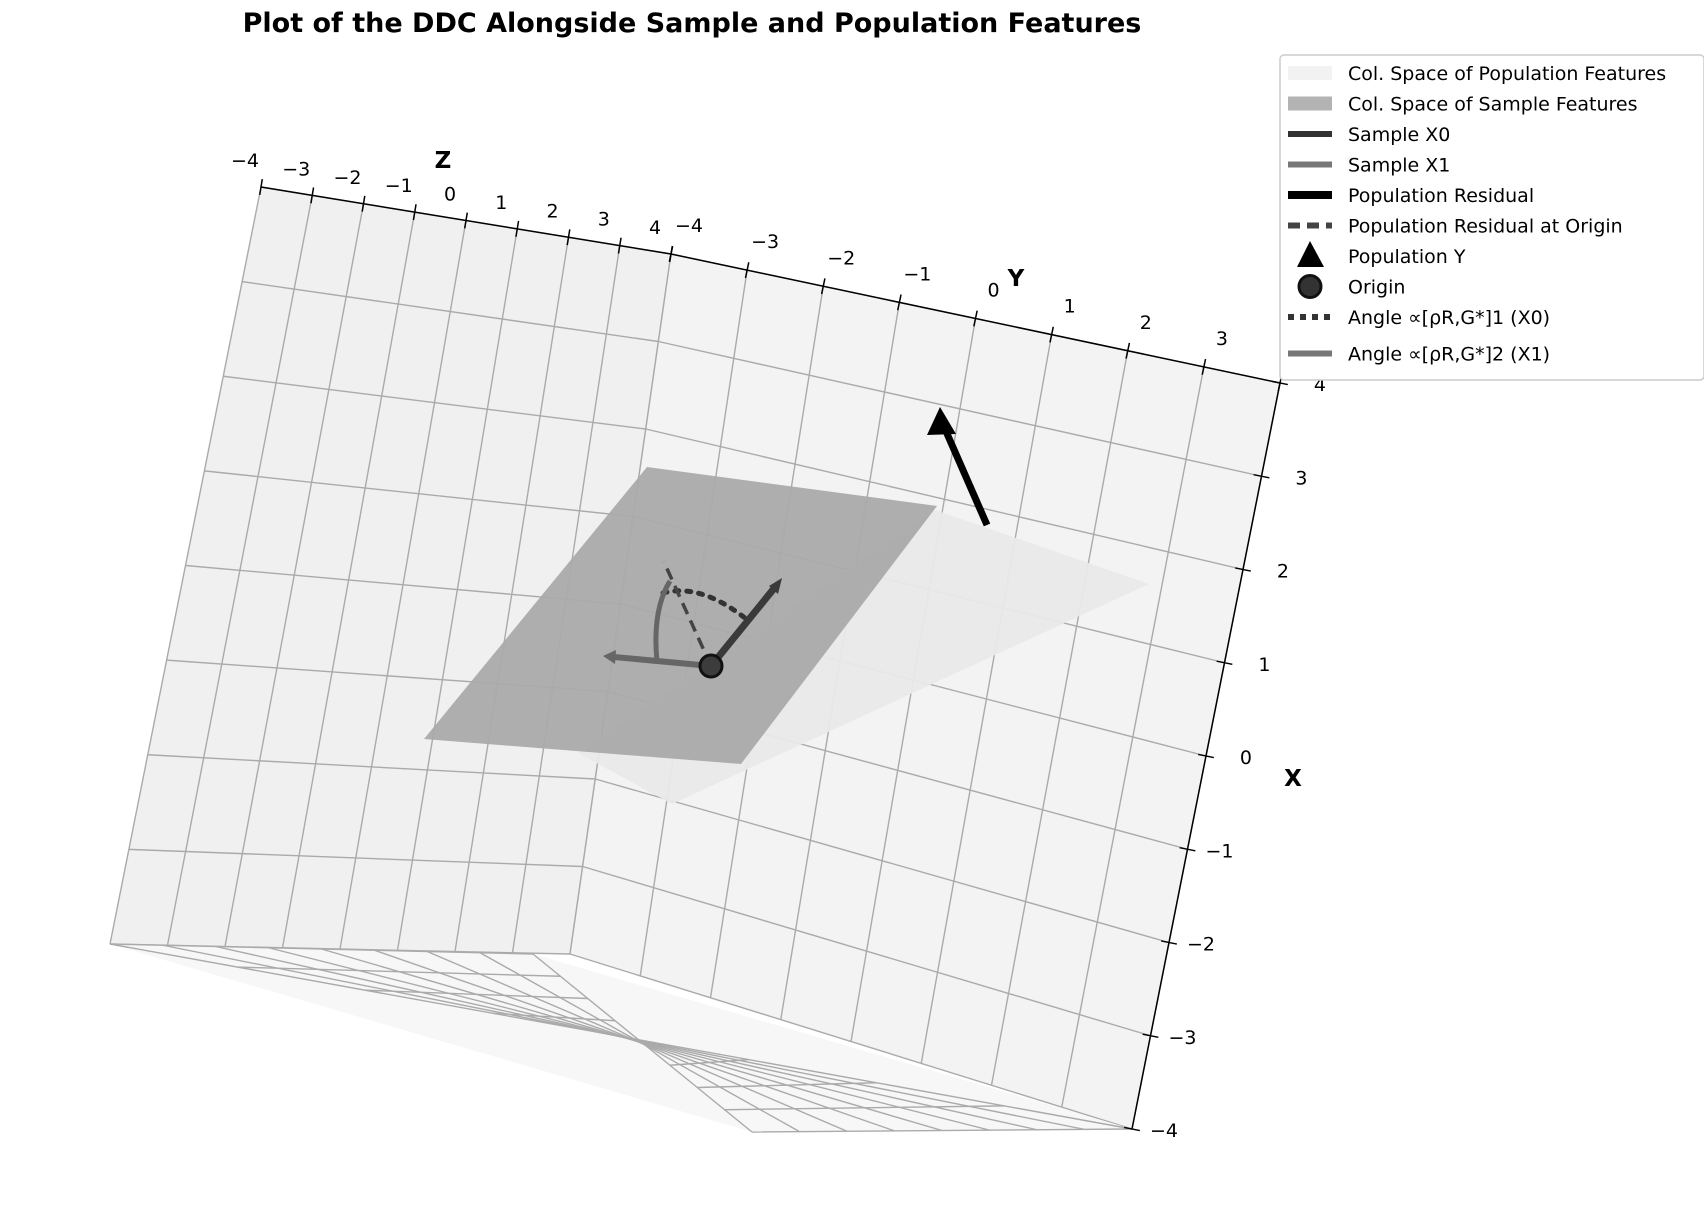 The height and width of the screenshot is (1225, 1704). What do you see at coordinates (745, 623) in the screenshot?
I see `sample-x0-arrow` at bounding box center [745, 623].